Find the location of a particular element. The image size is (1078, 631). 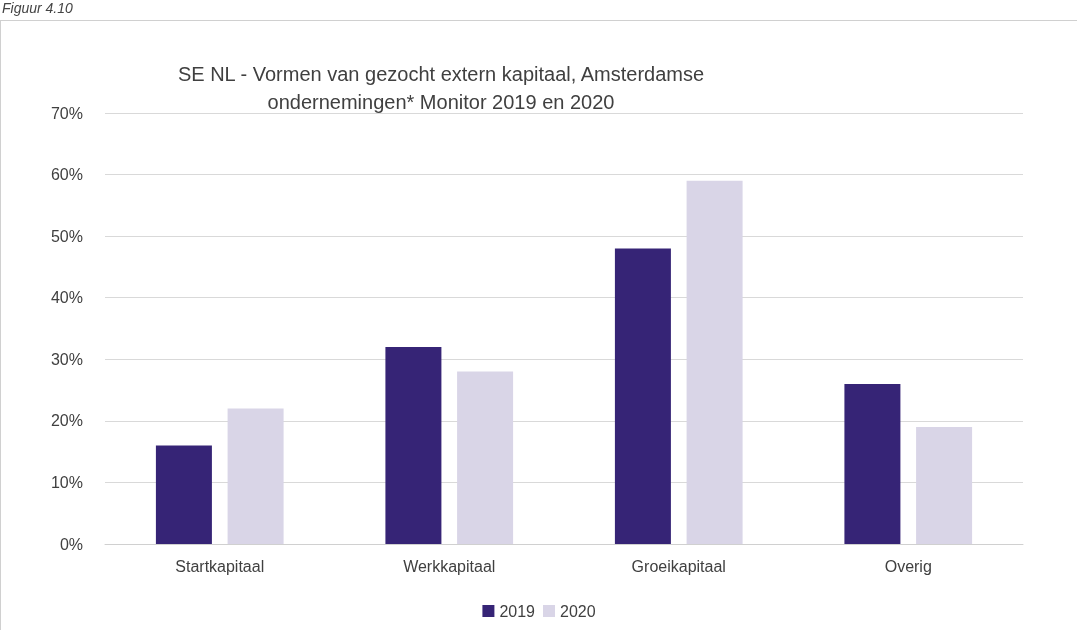

x-tick-label: Startkapitaal is located at coordinates (220, 566).